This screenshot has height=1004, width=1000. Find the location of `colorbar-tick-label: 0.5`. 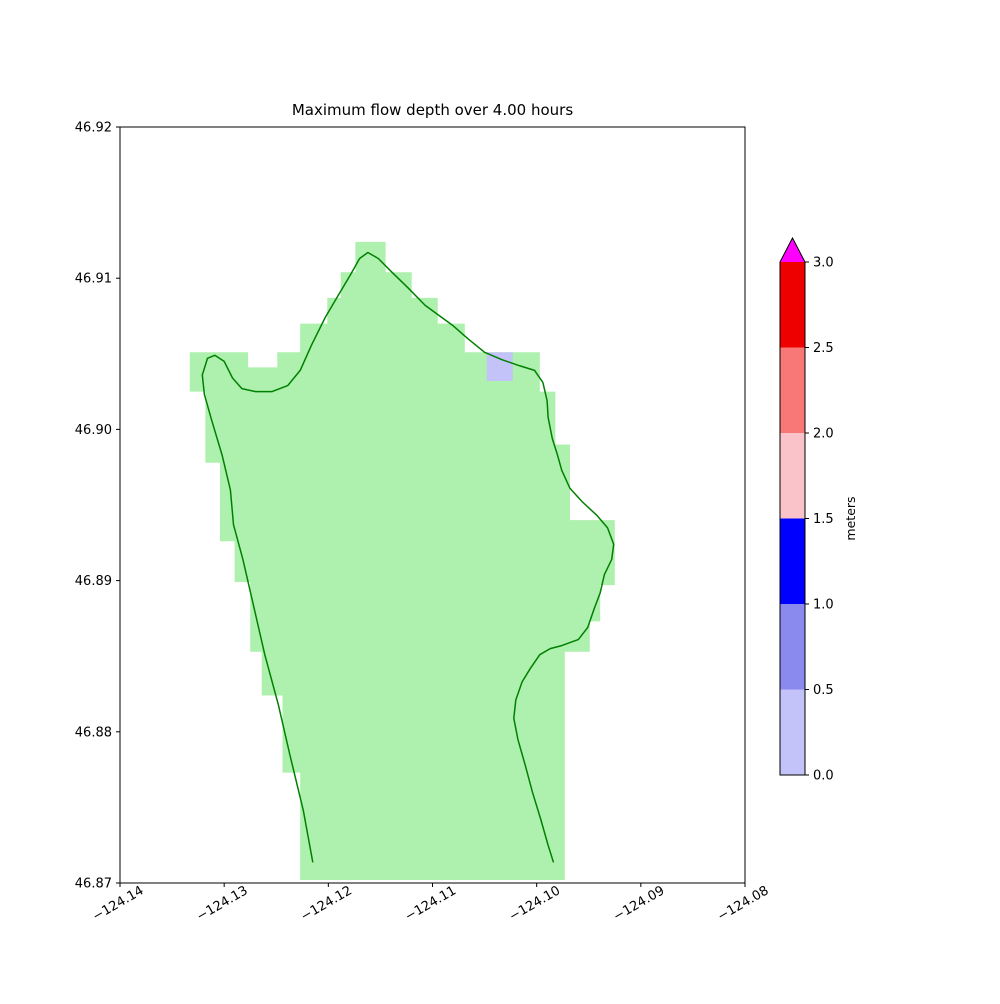

colorbar-tick-label: 0.5 is located at coordinates (823, 690).